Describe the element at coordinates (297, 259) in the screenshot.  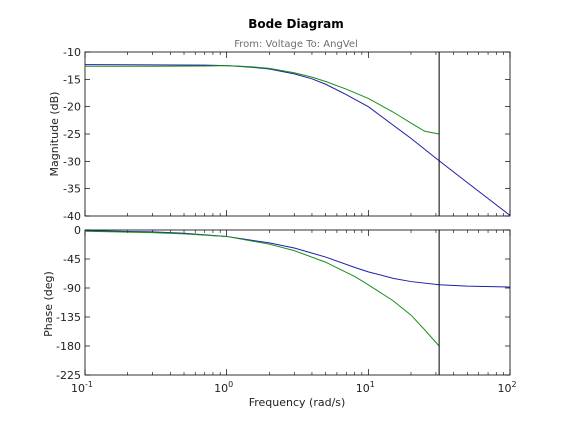
I see `phase-blue-series-line` at that location.